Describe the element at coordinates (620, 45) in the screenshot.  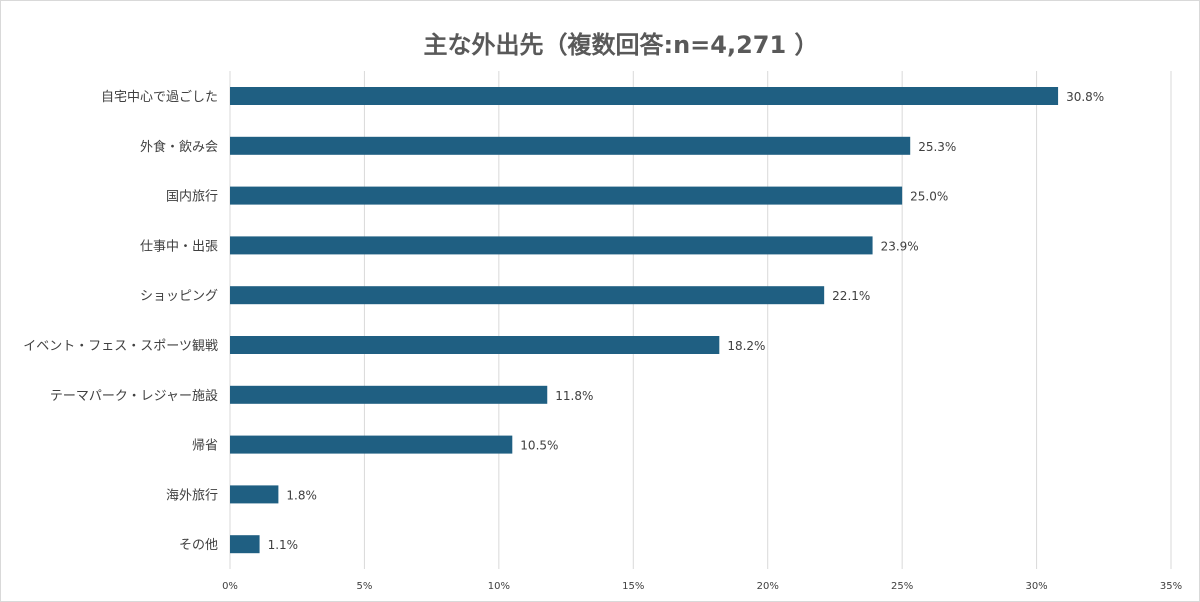
I see `chart-title: 主な外出先（複数回答:n=4,271 ）` at that location.